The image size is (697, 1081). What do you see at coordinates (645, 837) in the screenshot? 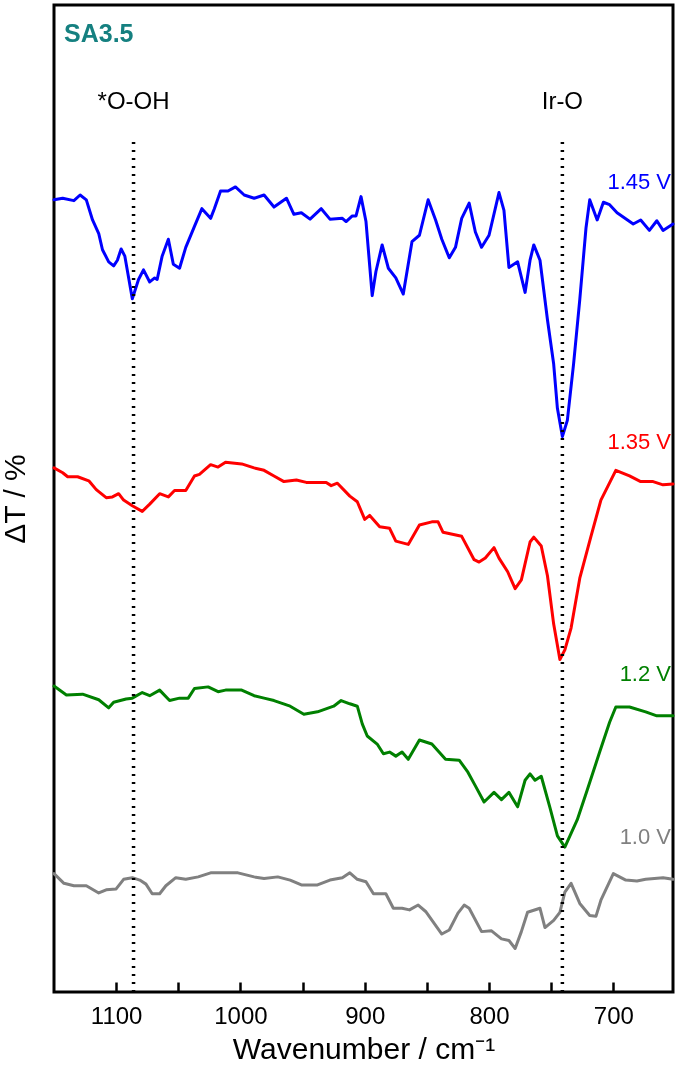
I see `series-label: 1.0 V` at bounding box center [645, 837].